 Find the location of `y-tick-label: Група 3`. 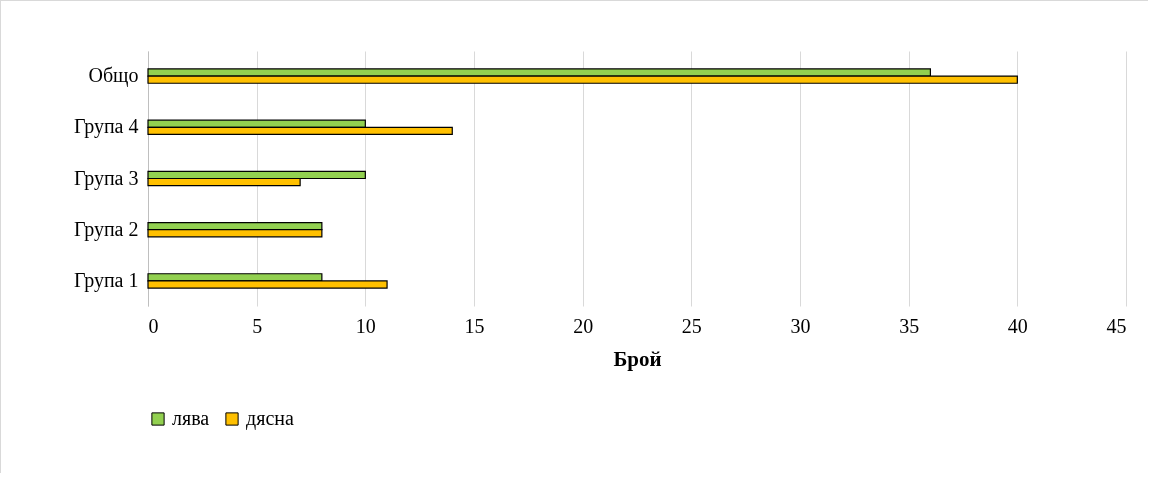

y-tick-label: Група 3 is located at coordinates (106, 178).